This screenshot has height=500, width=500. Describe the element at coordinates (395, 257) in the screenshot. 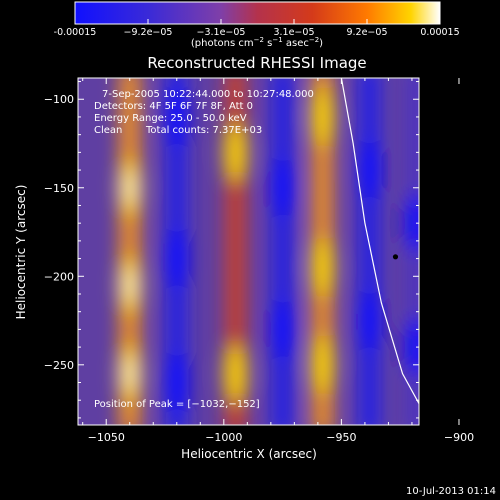

I see `source-marker` at that location.